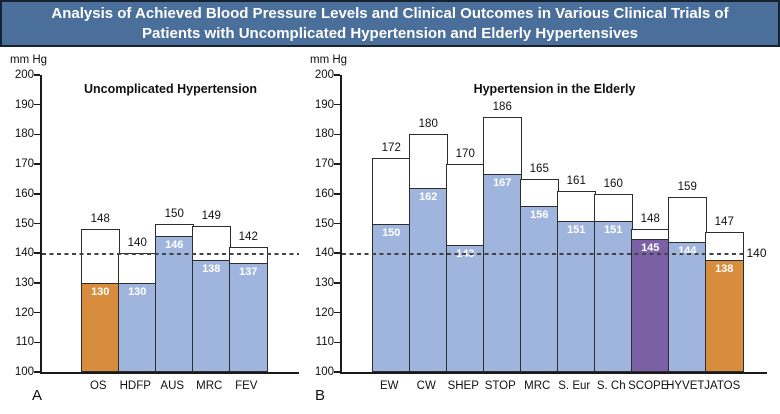  Describe the element at coordinates (246, 386) in the screenshot. I see `category-label: FEV` at that location.